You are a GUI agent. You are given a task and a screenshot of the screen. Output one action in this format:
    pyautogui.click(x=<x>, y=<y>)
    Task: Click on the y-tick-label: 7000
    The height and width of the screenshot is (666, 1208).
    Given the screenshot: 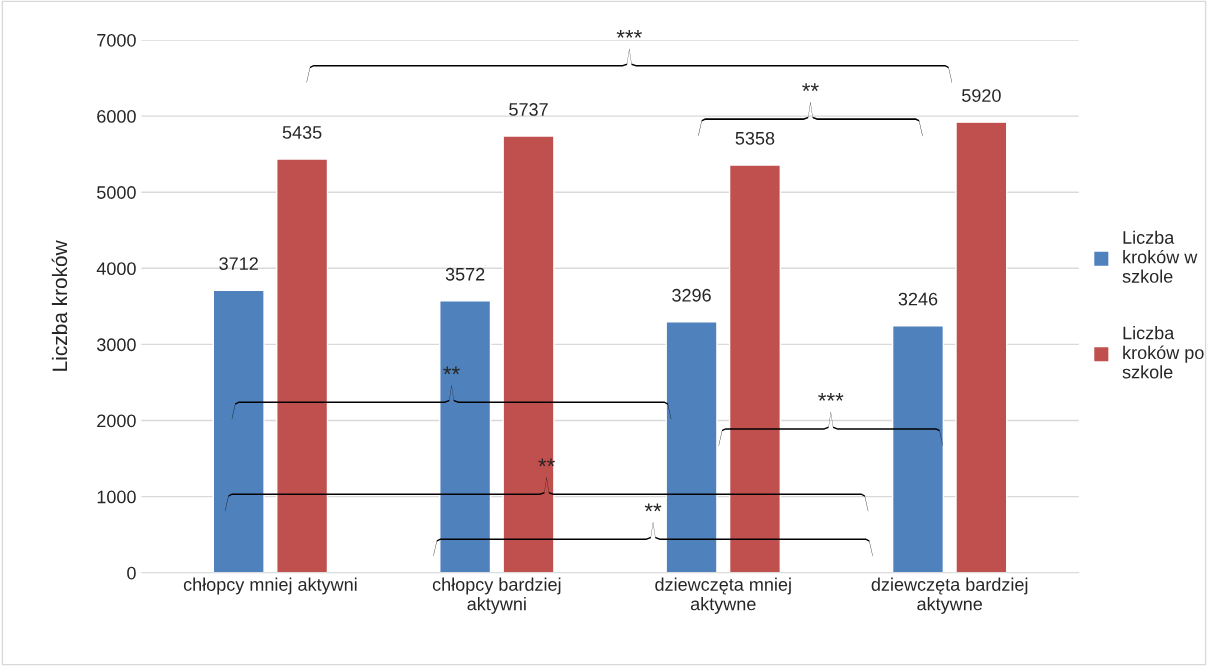 What is the action you would take?
    pyautogui.click(x=116, y=40)
    